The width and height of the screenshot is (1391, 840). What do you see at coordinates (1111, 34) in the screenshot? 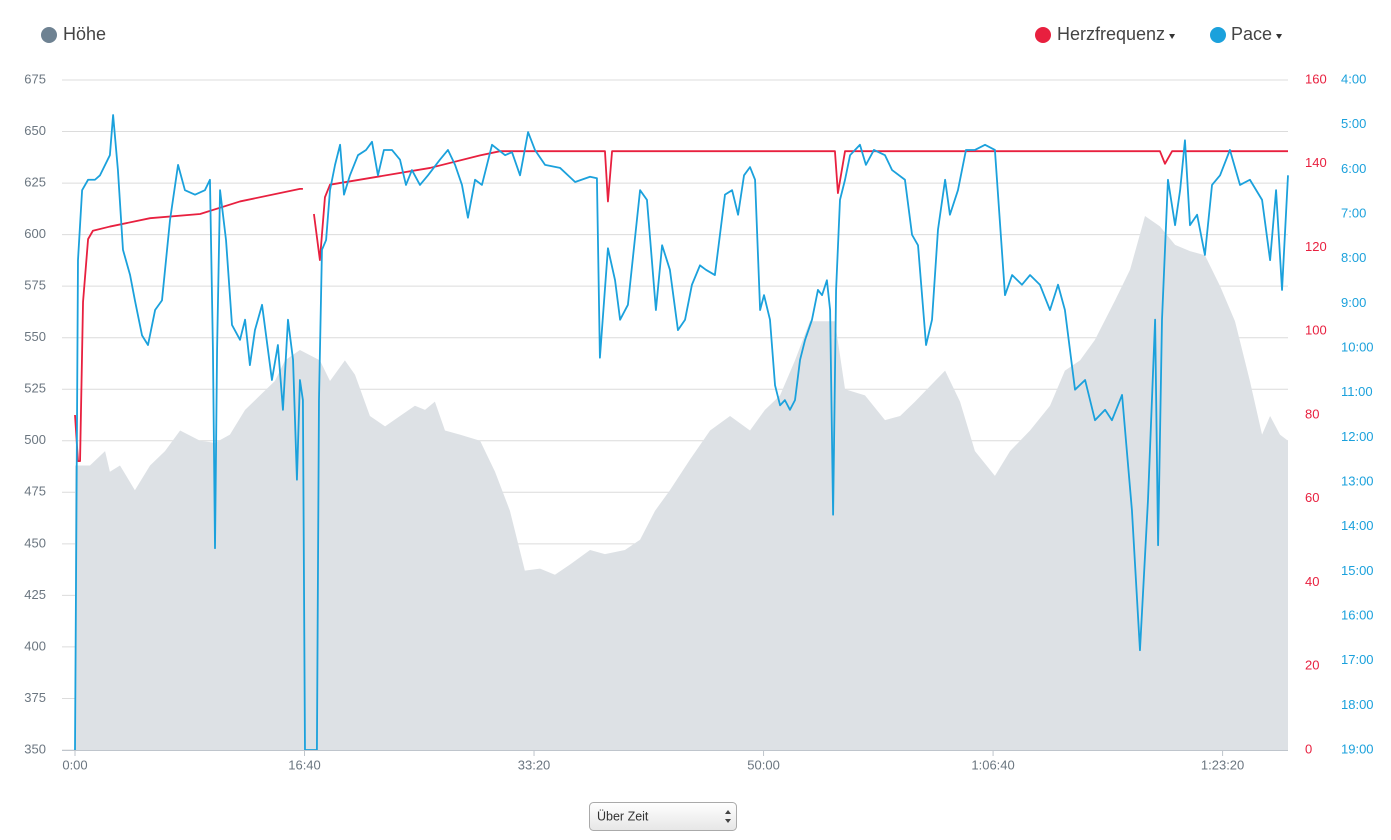
I see `legend-label: Herzfrequenz` at bounding box center [1111, 34].